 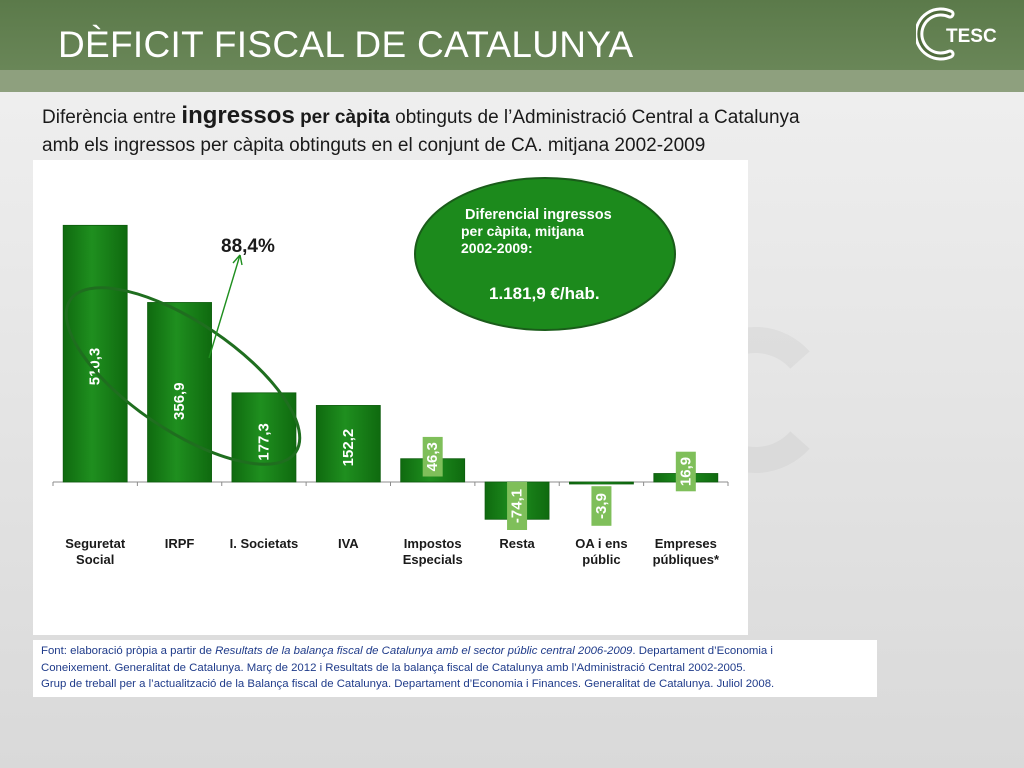 What do you see at coordinates (264, 543) in the screenshot?
I see `category-label: I. Societats` at bounding box center [264, 543].